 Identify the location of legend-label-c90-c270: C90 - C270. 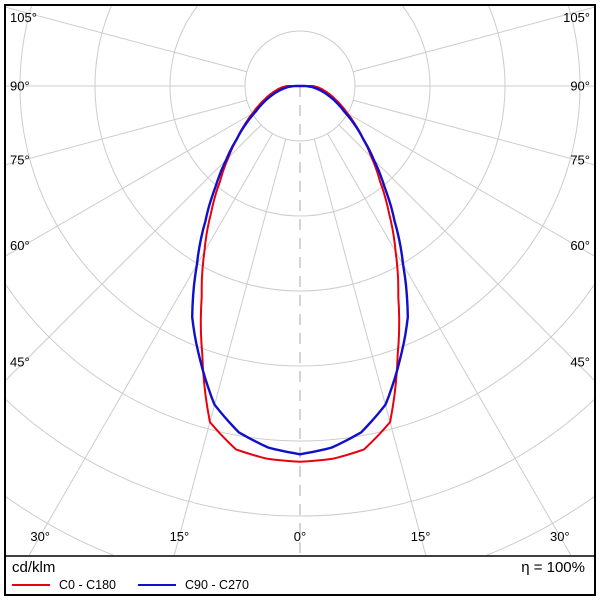
(217, 585).